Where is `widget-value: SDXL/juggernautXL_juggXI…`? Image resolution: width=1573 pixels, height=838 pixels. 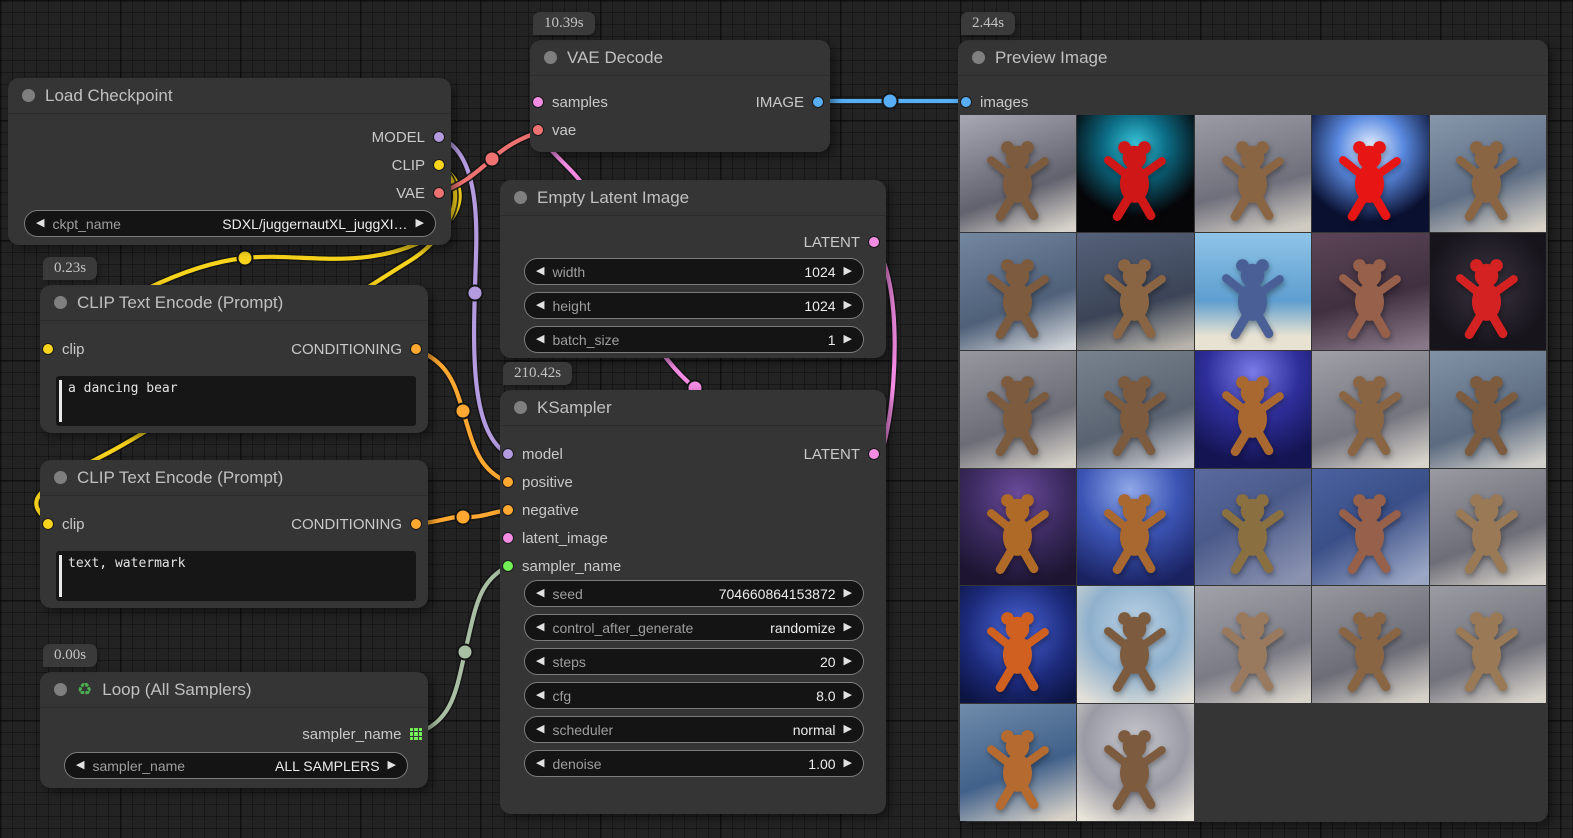 widget-value: SDXL/juggernautXL_juggXI… is located at coordinates (315, 223).